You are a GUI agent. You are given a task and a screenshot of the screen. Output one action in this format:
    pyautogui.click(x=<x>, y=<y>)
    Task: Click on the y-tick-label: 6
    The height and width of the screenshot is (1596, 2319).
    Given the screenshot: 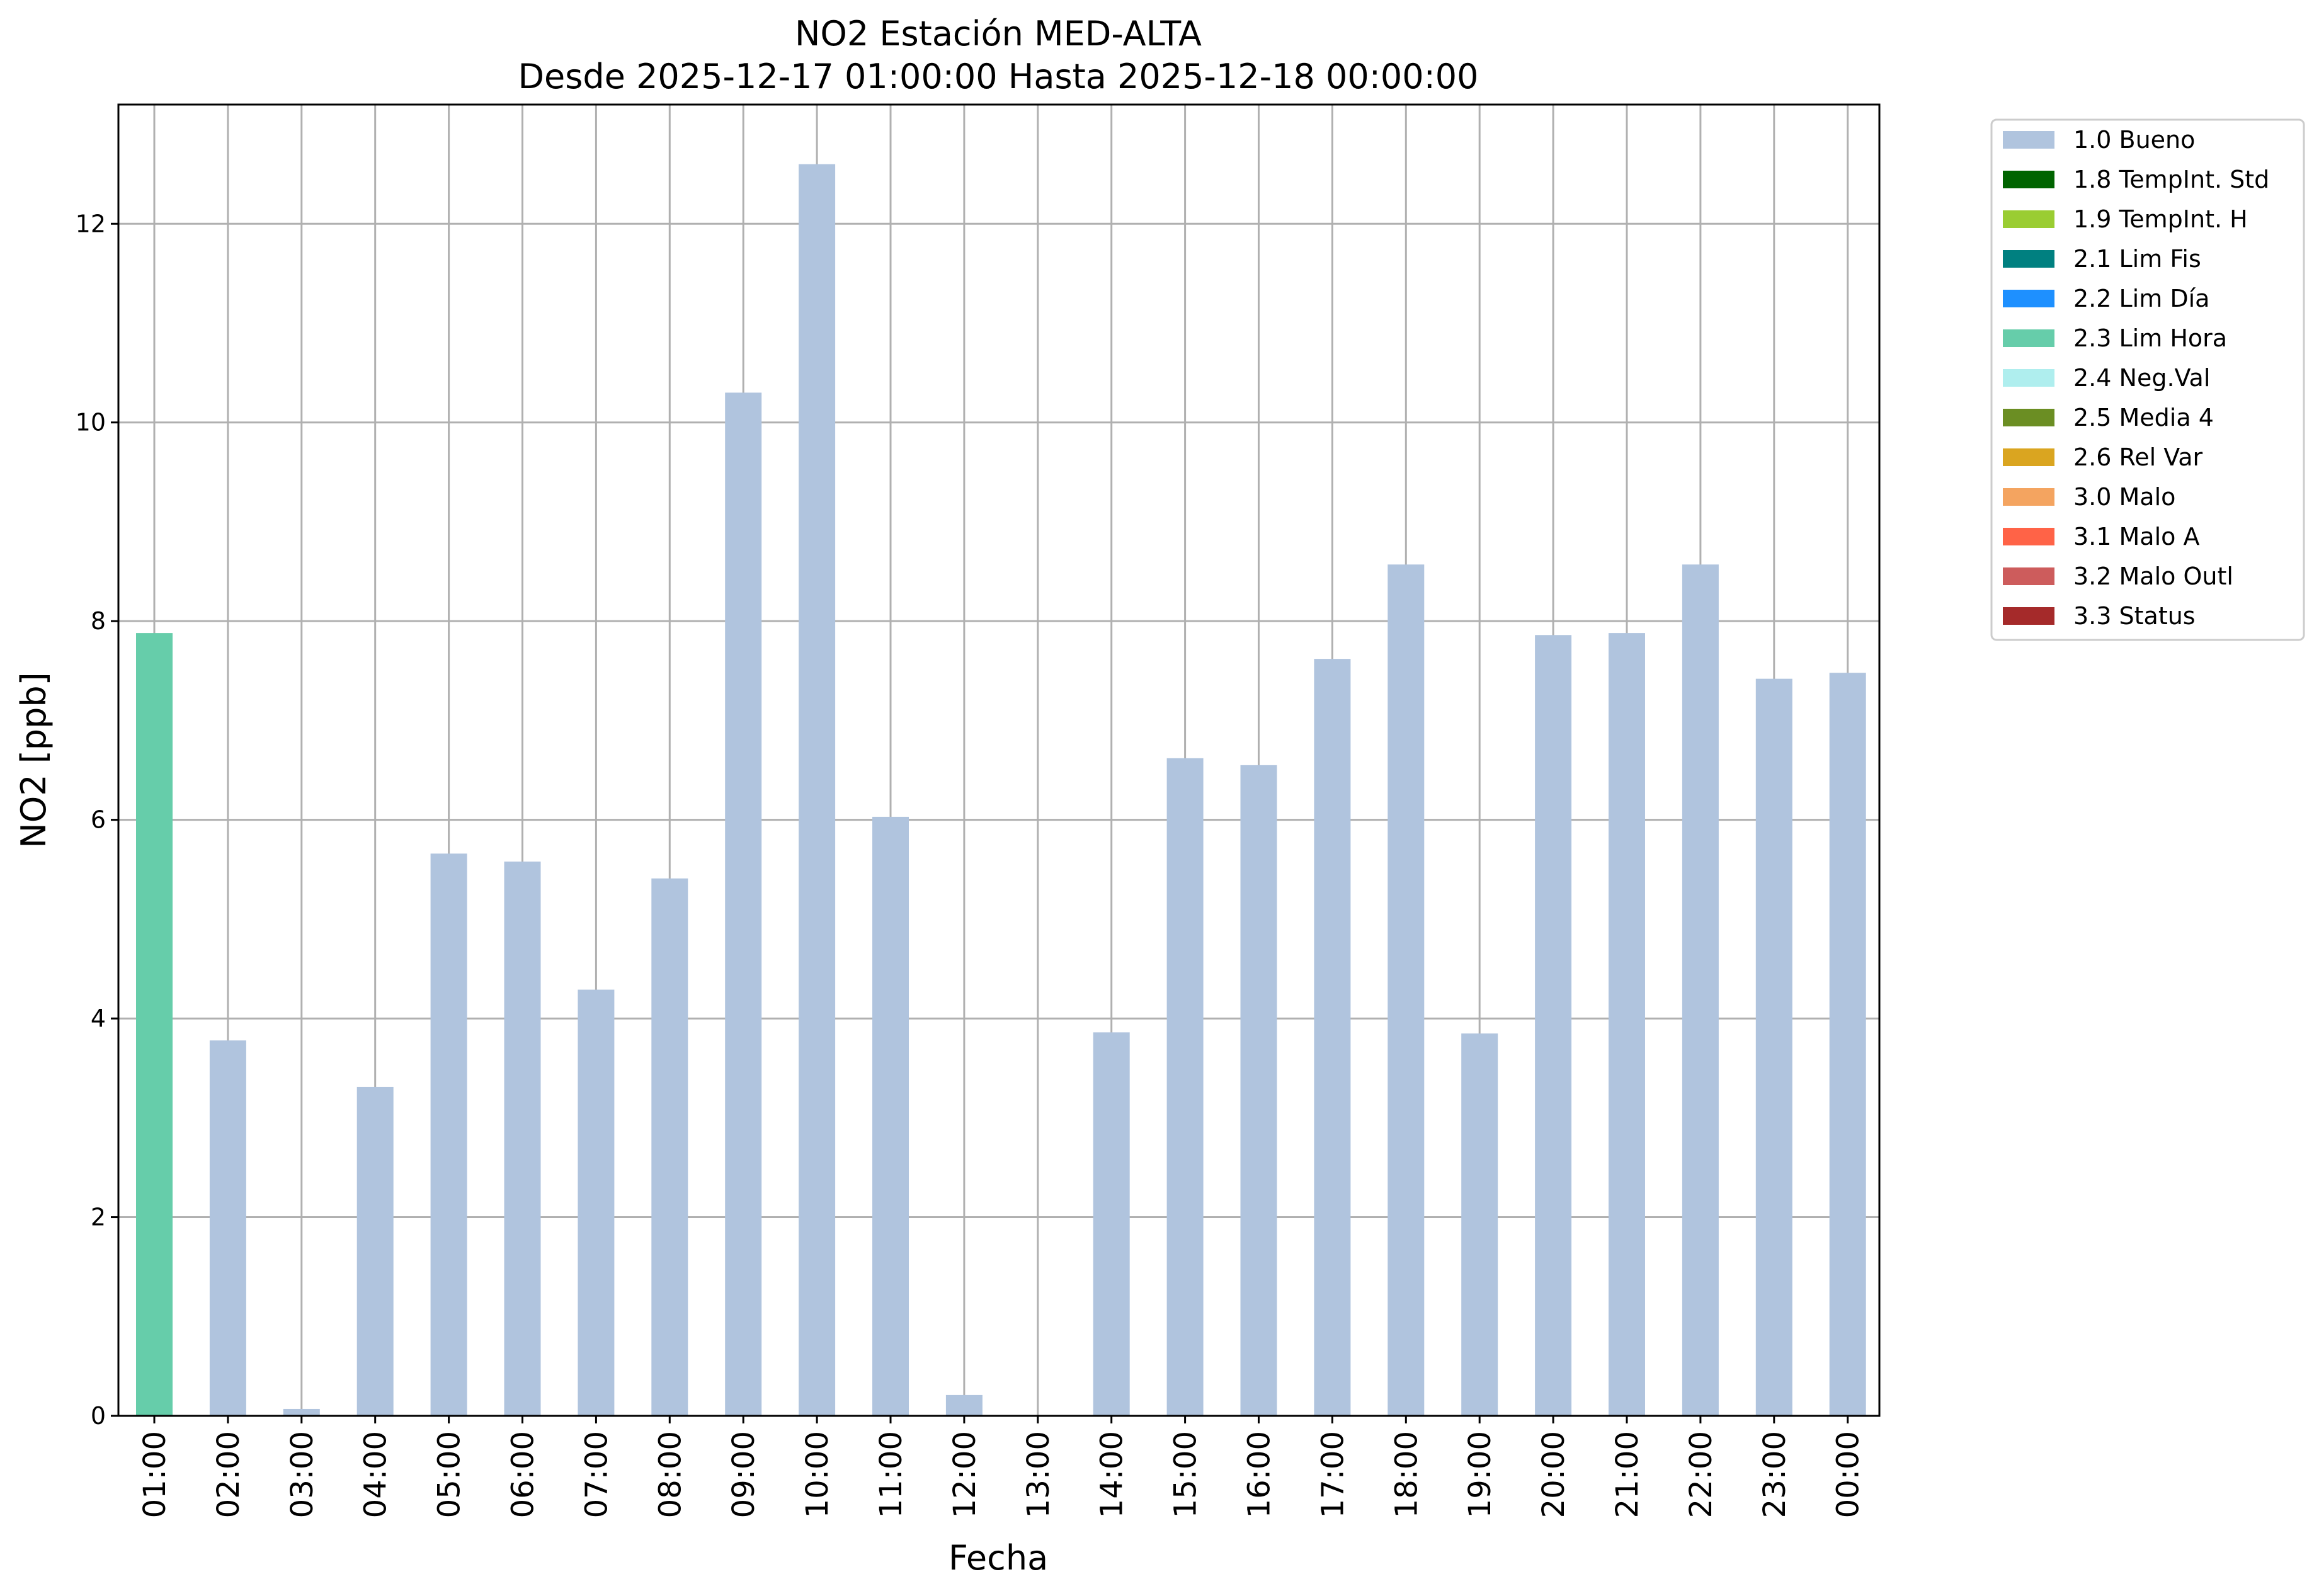 What is the action you would take?
    pyautogui.click(x=98, y=820)
    